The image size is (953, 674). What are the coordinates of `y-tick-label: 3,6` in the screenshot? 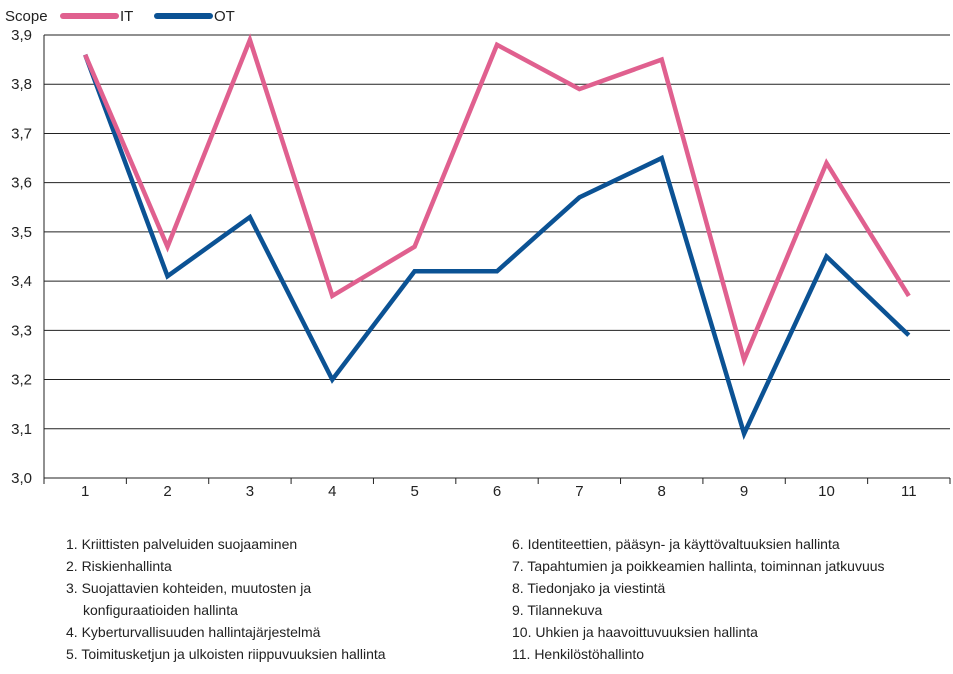 It's located at (21, 183).